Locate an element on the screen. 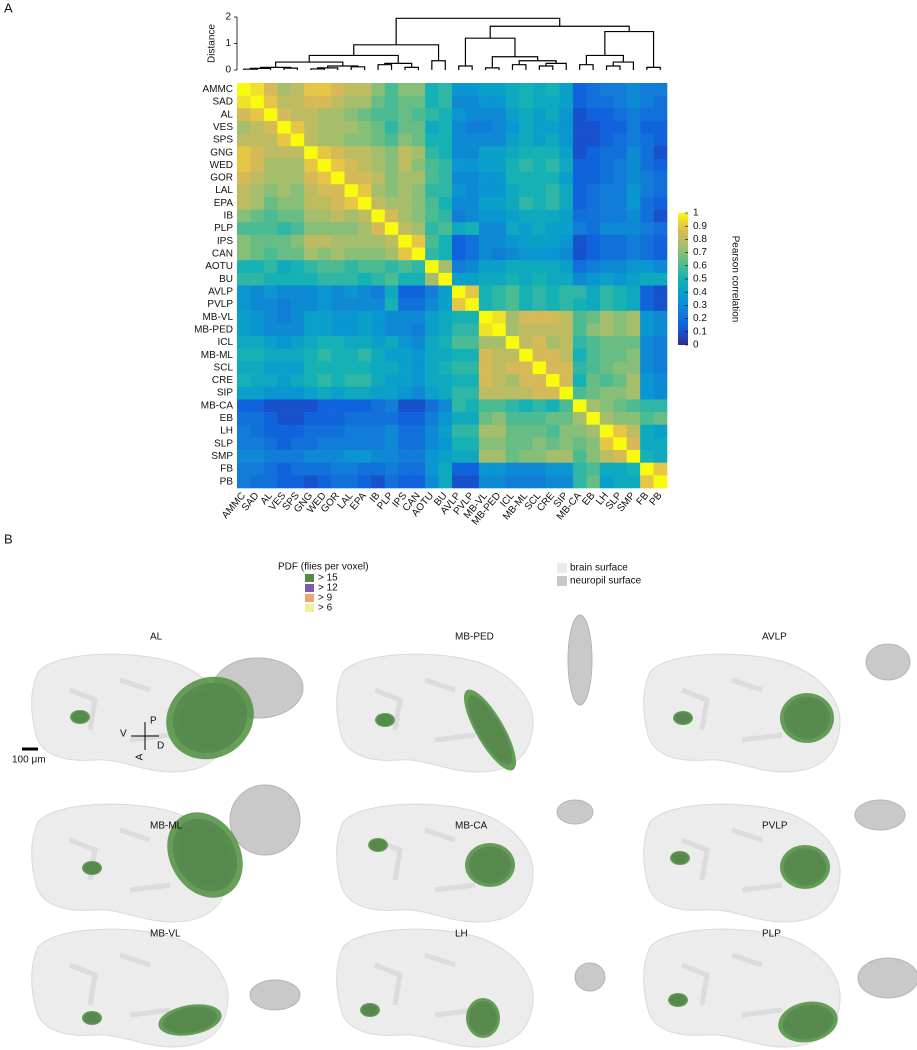 Image resolution: width=917 pixels, height=1050 pixels. compass-label: P is located at coordinates (153, 721).